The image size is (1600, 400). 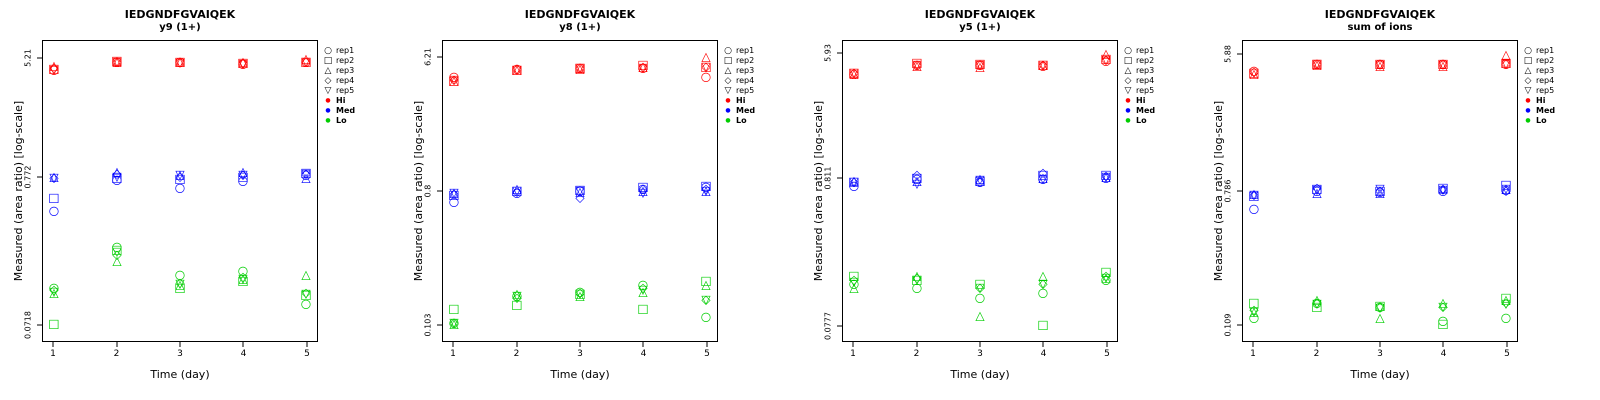 I want to click on legend-label: Med, so click(x=1146, y=110).